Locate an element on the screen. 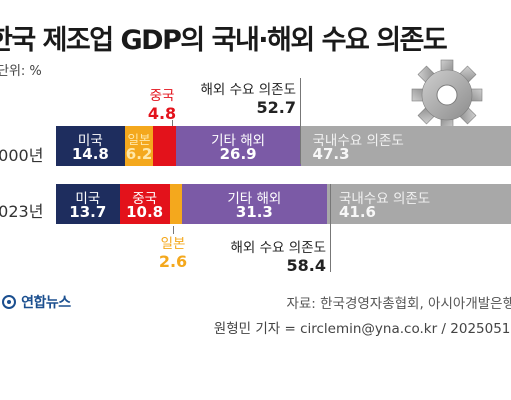 Image resolution: width=511 pixels, height=400 pixels. japan-2023-label: 일본 is located at coordinates (173, 244).